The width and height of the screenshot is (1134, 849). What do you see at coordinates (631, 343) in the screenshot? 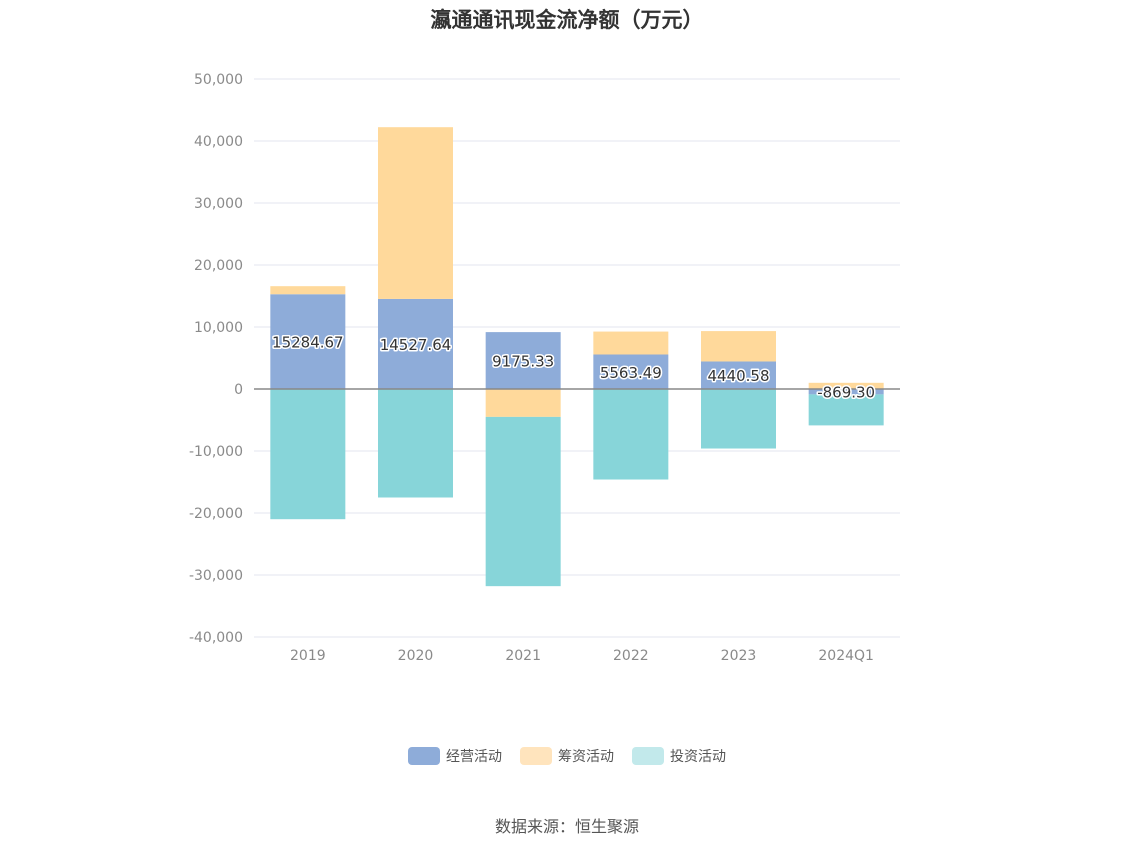
I see `bar-financing-2022` at bounding box center [631, 343].